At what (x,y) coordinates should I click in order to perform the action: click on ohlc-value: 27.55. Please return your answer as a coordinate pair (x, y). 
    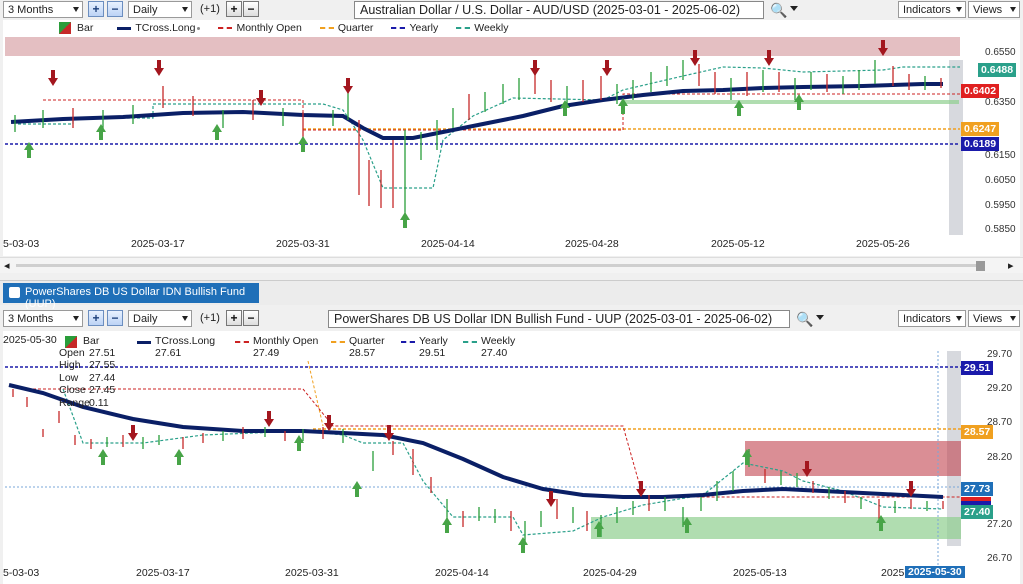
    Looking at the image, I should click on (102, 365).